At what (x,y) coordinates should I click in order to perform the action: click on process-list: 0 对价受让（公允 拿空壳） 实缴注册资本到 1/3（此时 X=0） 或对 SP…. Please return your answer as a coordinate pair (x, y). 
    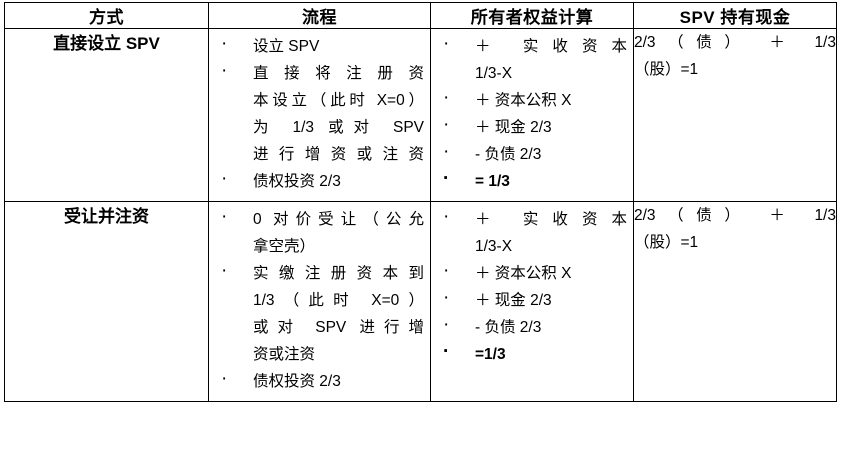
    Looking at the image, I should click on (319, 301).